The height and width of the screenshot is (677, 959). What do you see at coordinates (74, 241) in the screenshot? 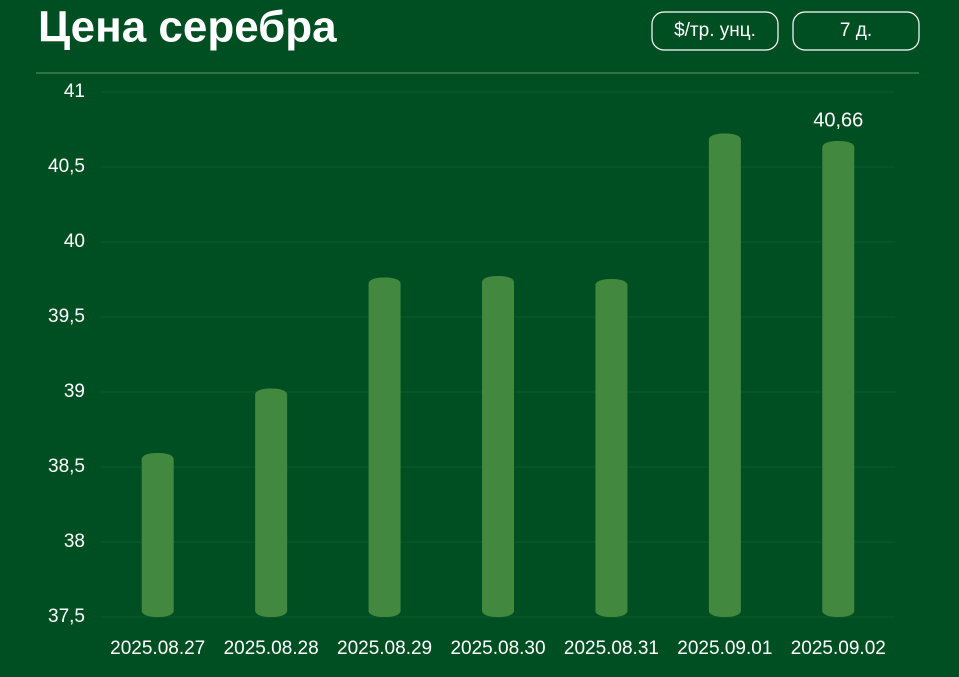
I see `y-tick-label: 40` at bounding box center [74, 241].